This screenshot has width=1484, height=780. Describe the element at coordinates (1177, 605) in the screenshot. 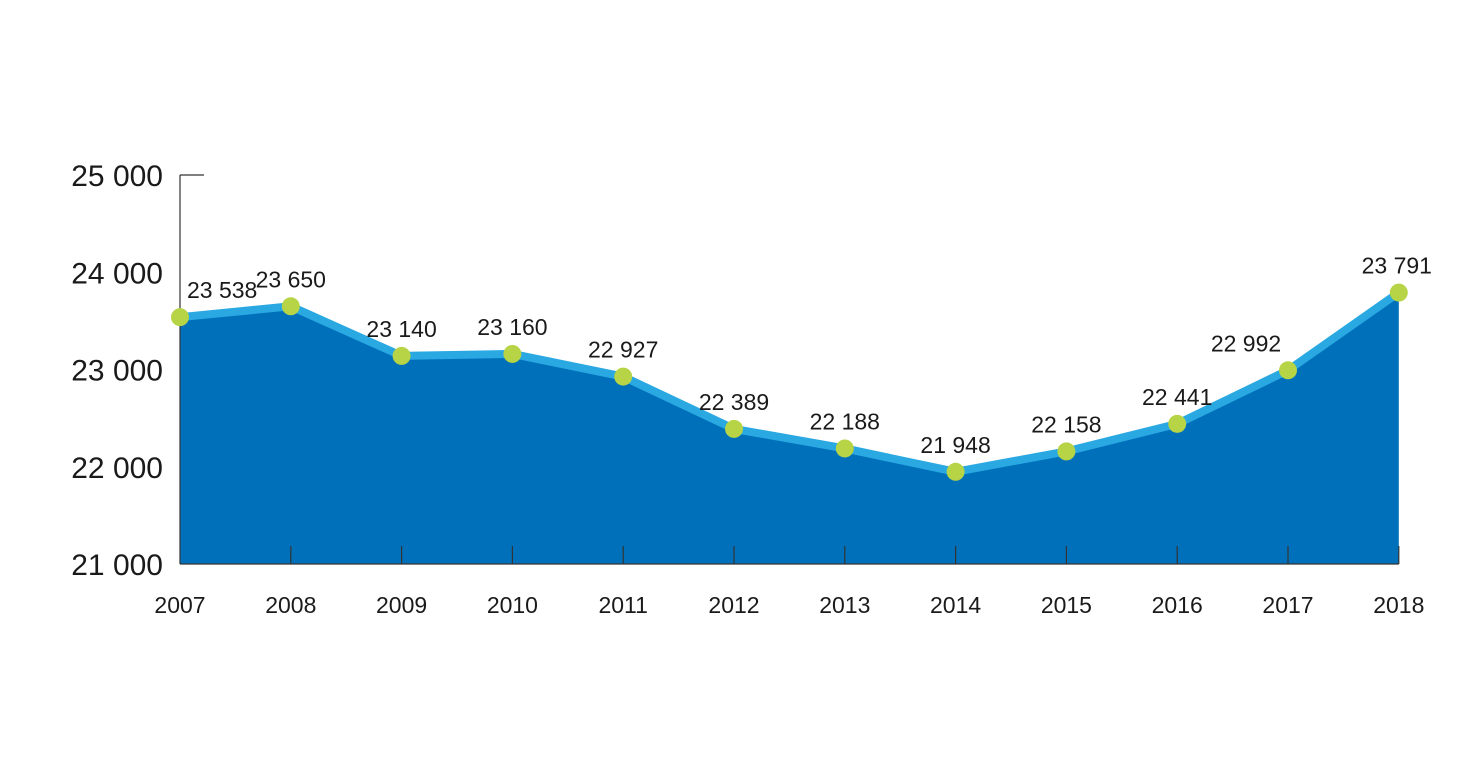

I see `x-tick-label: 2016` at that location.